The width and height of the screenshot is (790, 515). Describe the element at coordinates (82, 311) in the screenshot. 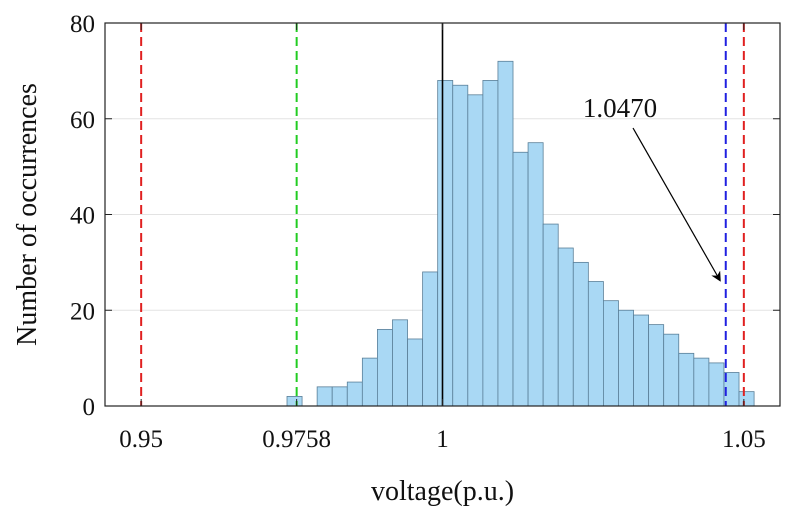

I see `y-tick-label: 20` at that location.